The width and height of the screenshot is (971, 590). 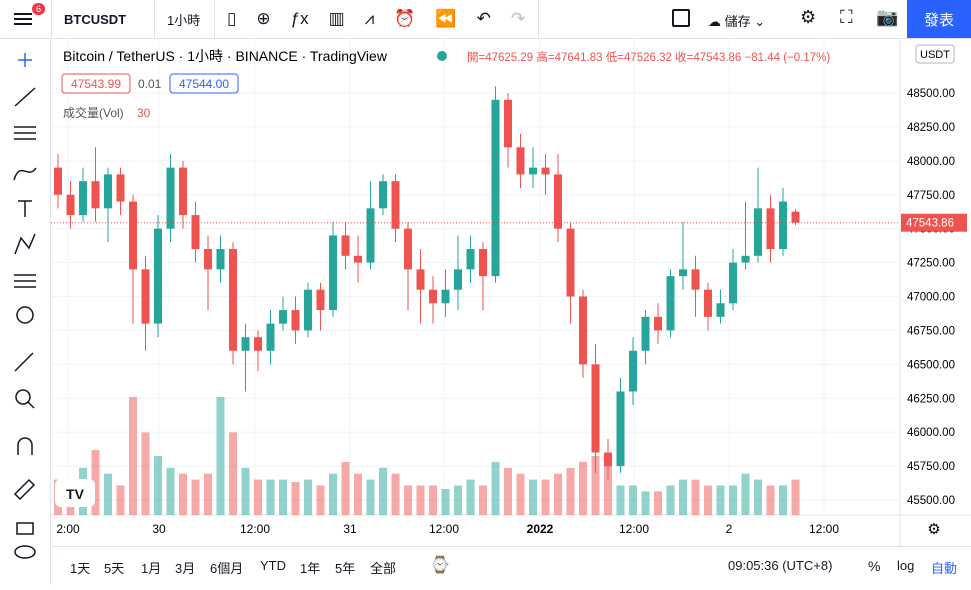 I want to click on tv-logo: TV, so click(x=75, y=493).